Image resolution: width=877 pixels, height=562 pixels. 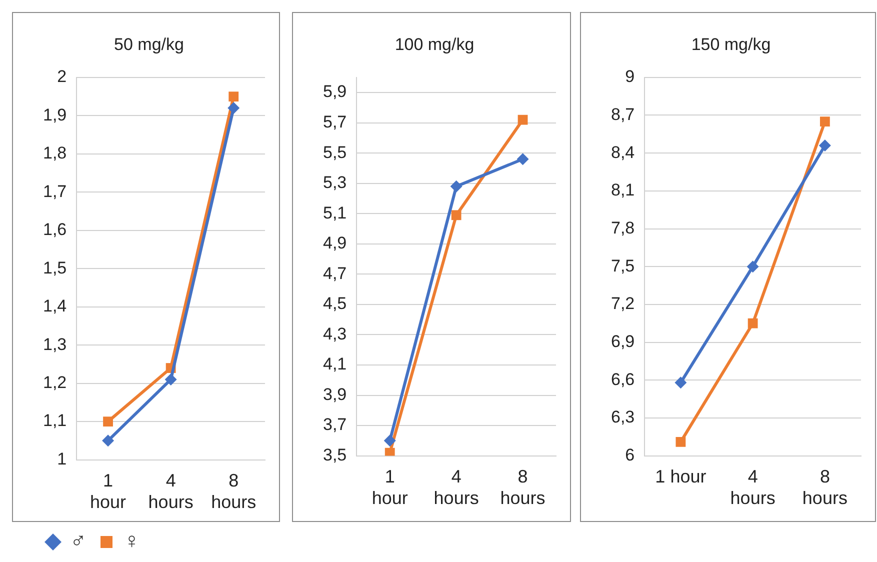 I want to click on y-tick-label: 3,9, so click(x=334, y=394).